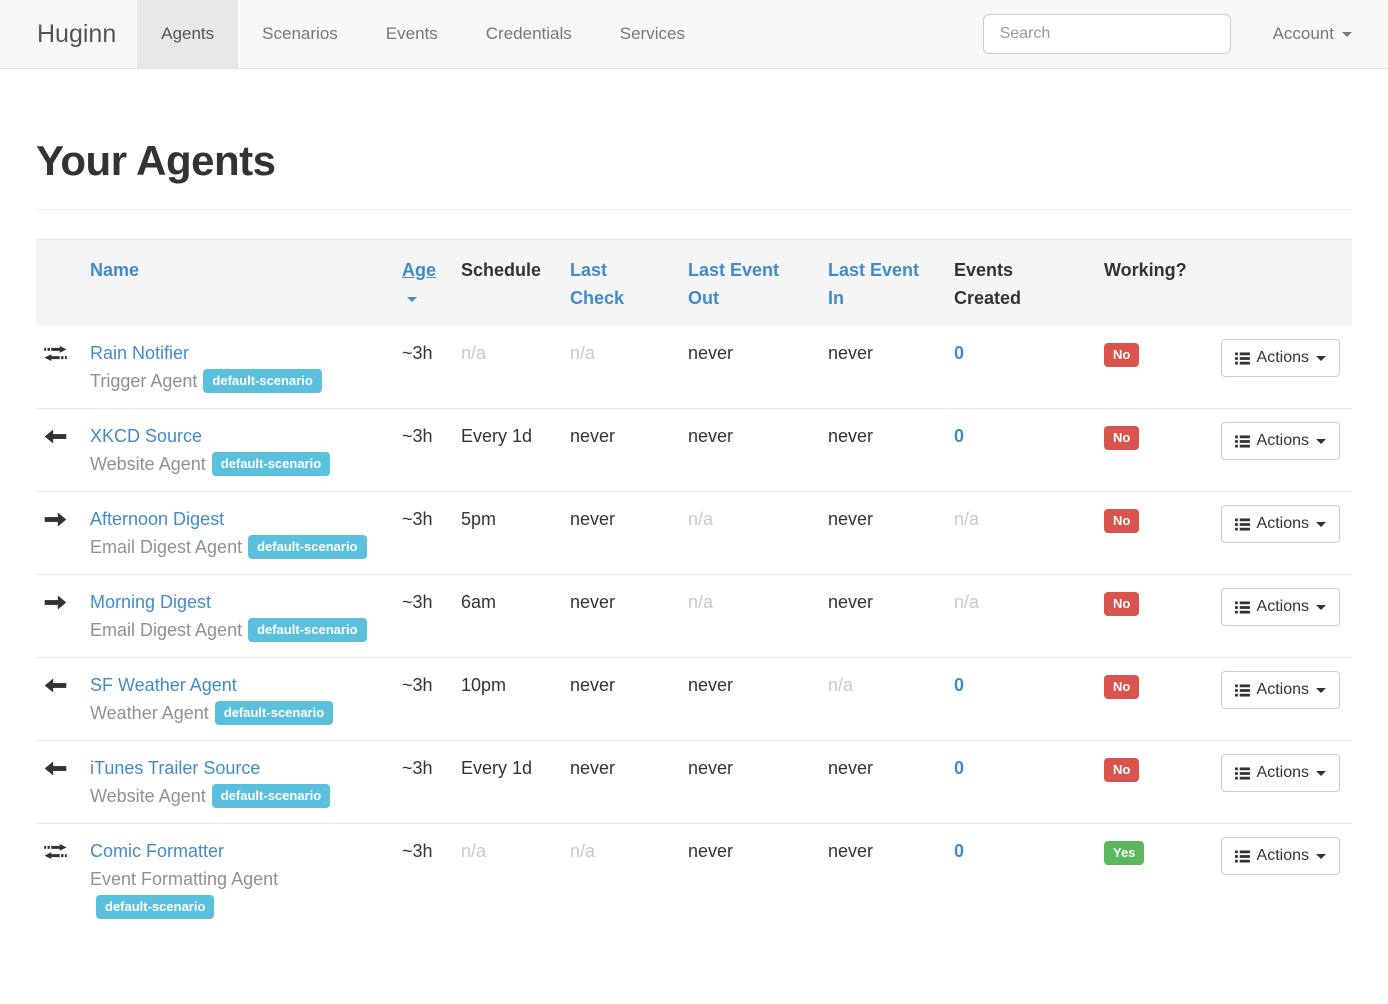  Describe the element at coordinates (151, 602) in the screenshot. I see `agent-name-link: Morning Digest` at that location.